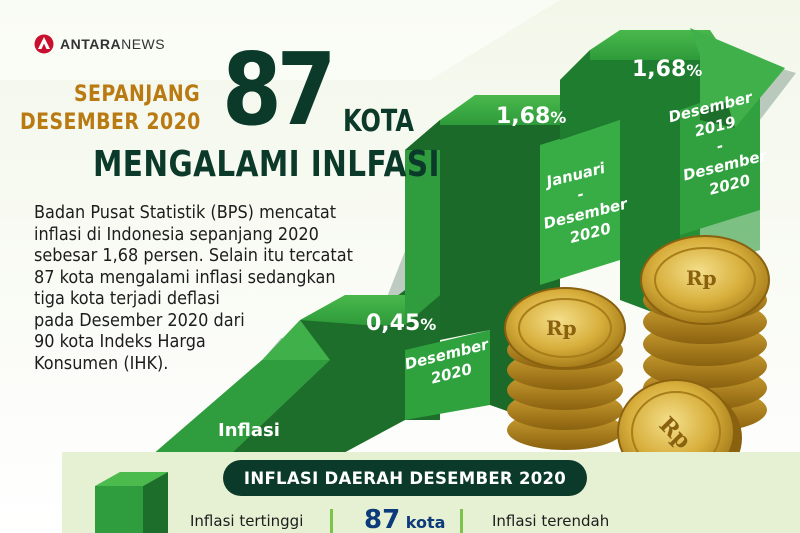 The image size is (800, 533). I want to click on regional-title-pill: INFLASI DAERAH DESEMBER 2020, so click(405, 478).